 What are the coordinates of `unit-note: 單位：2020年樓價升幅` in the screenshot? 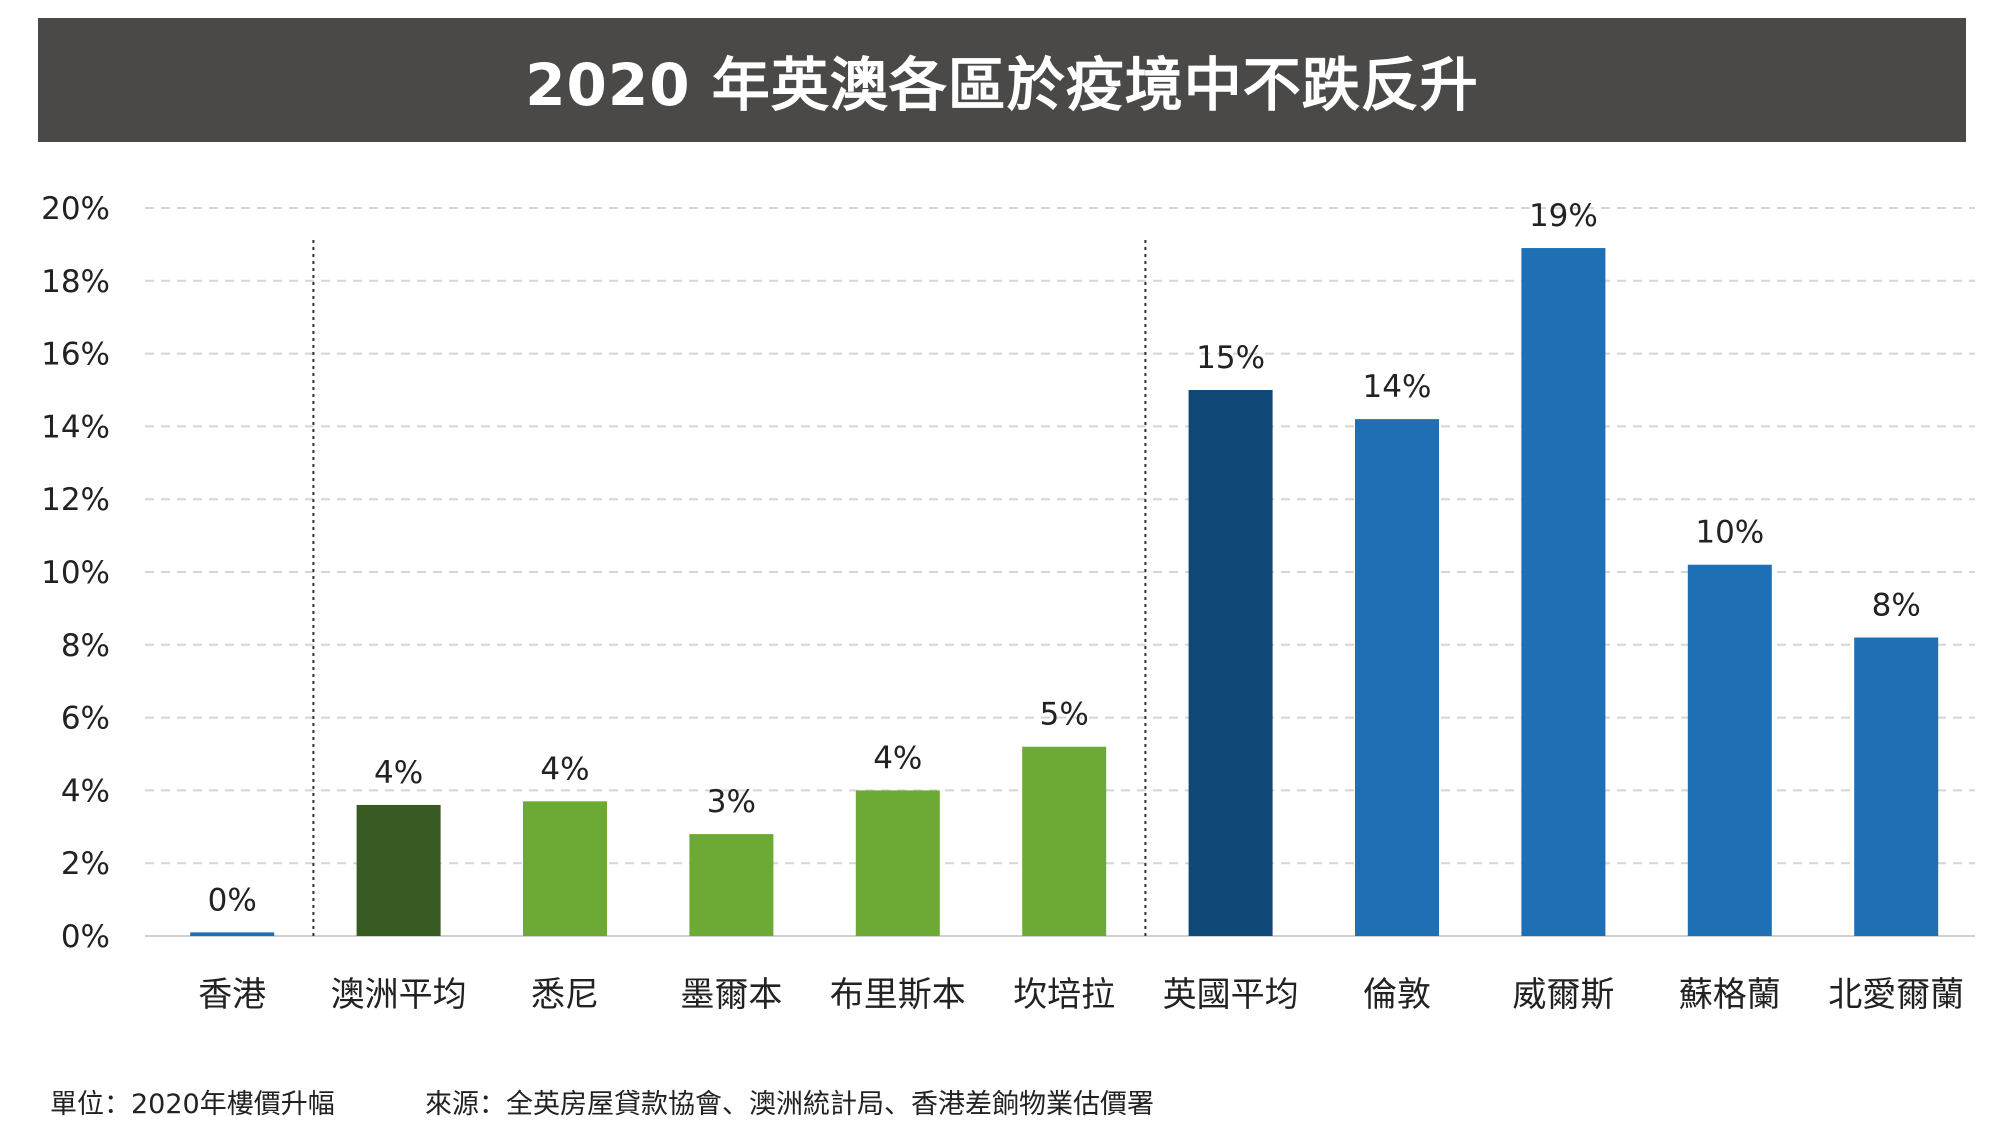 It's located at (192, 1104).